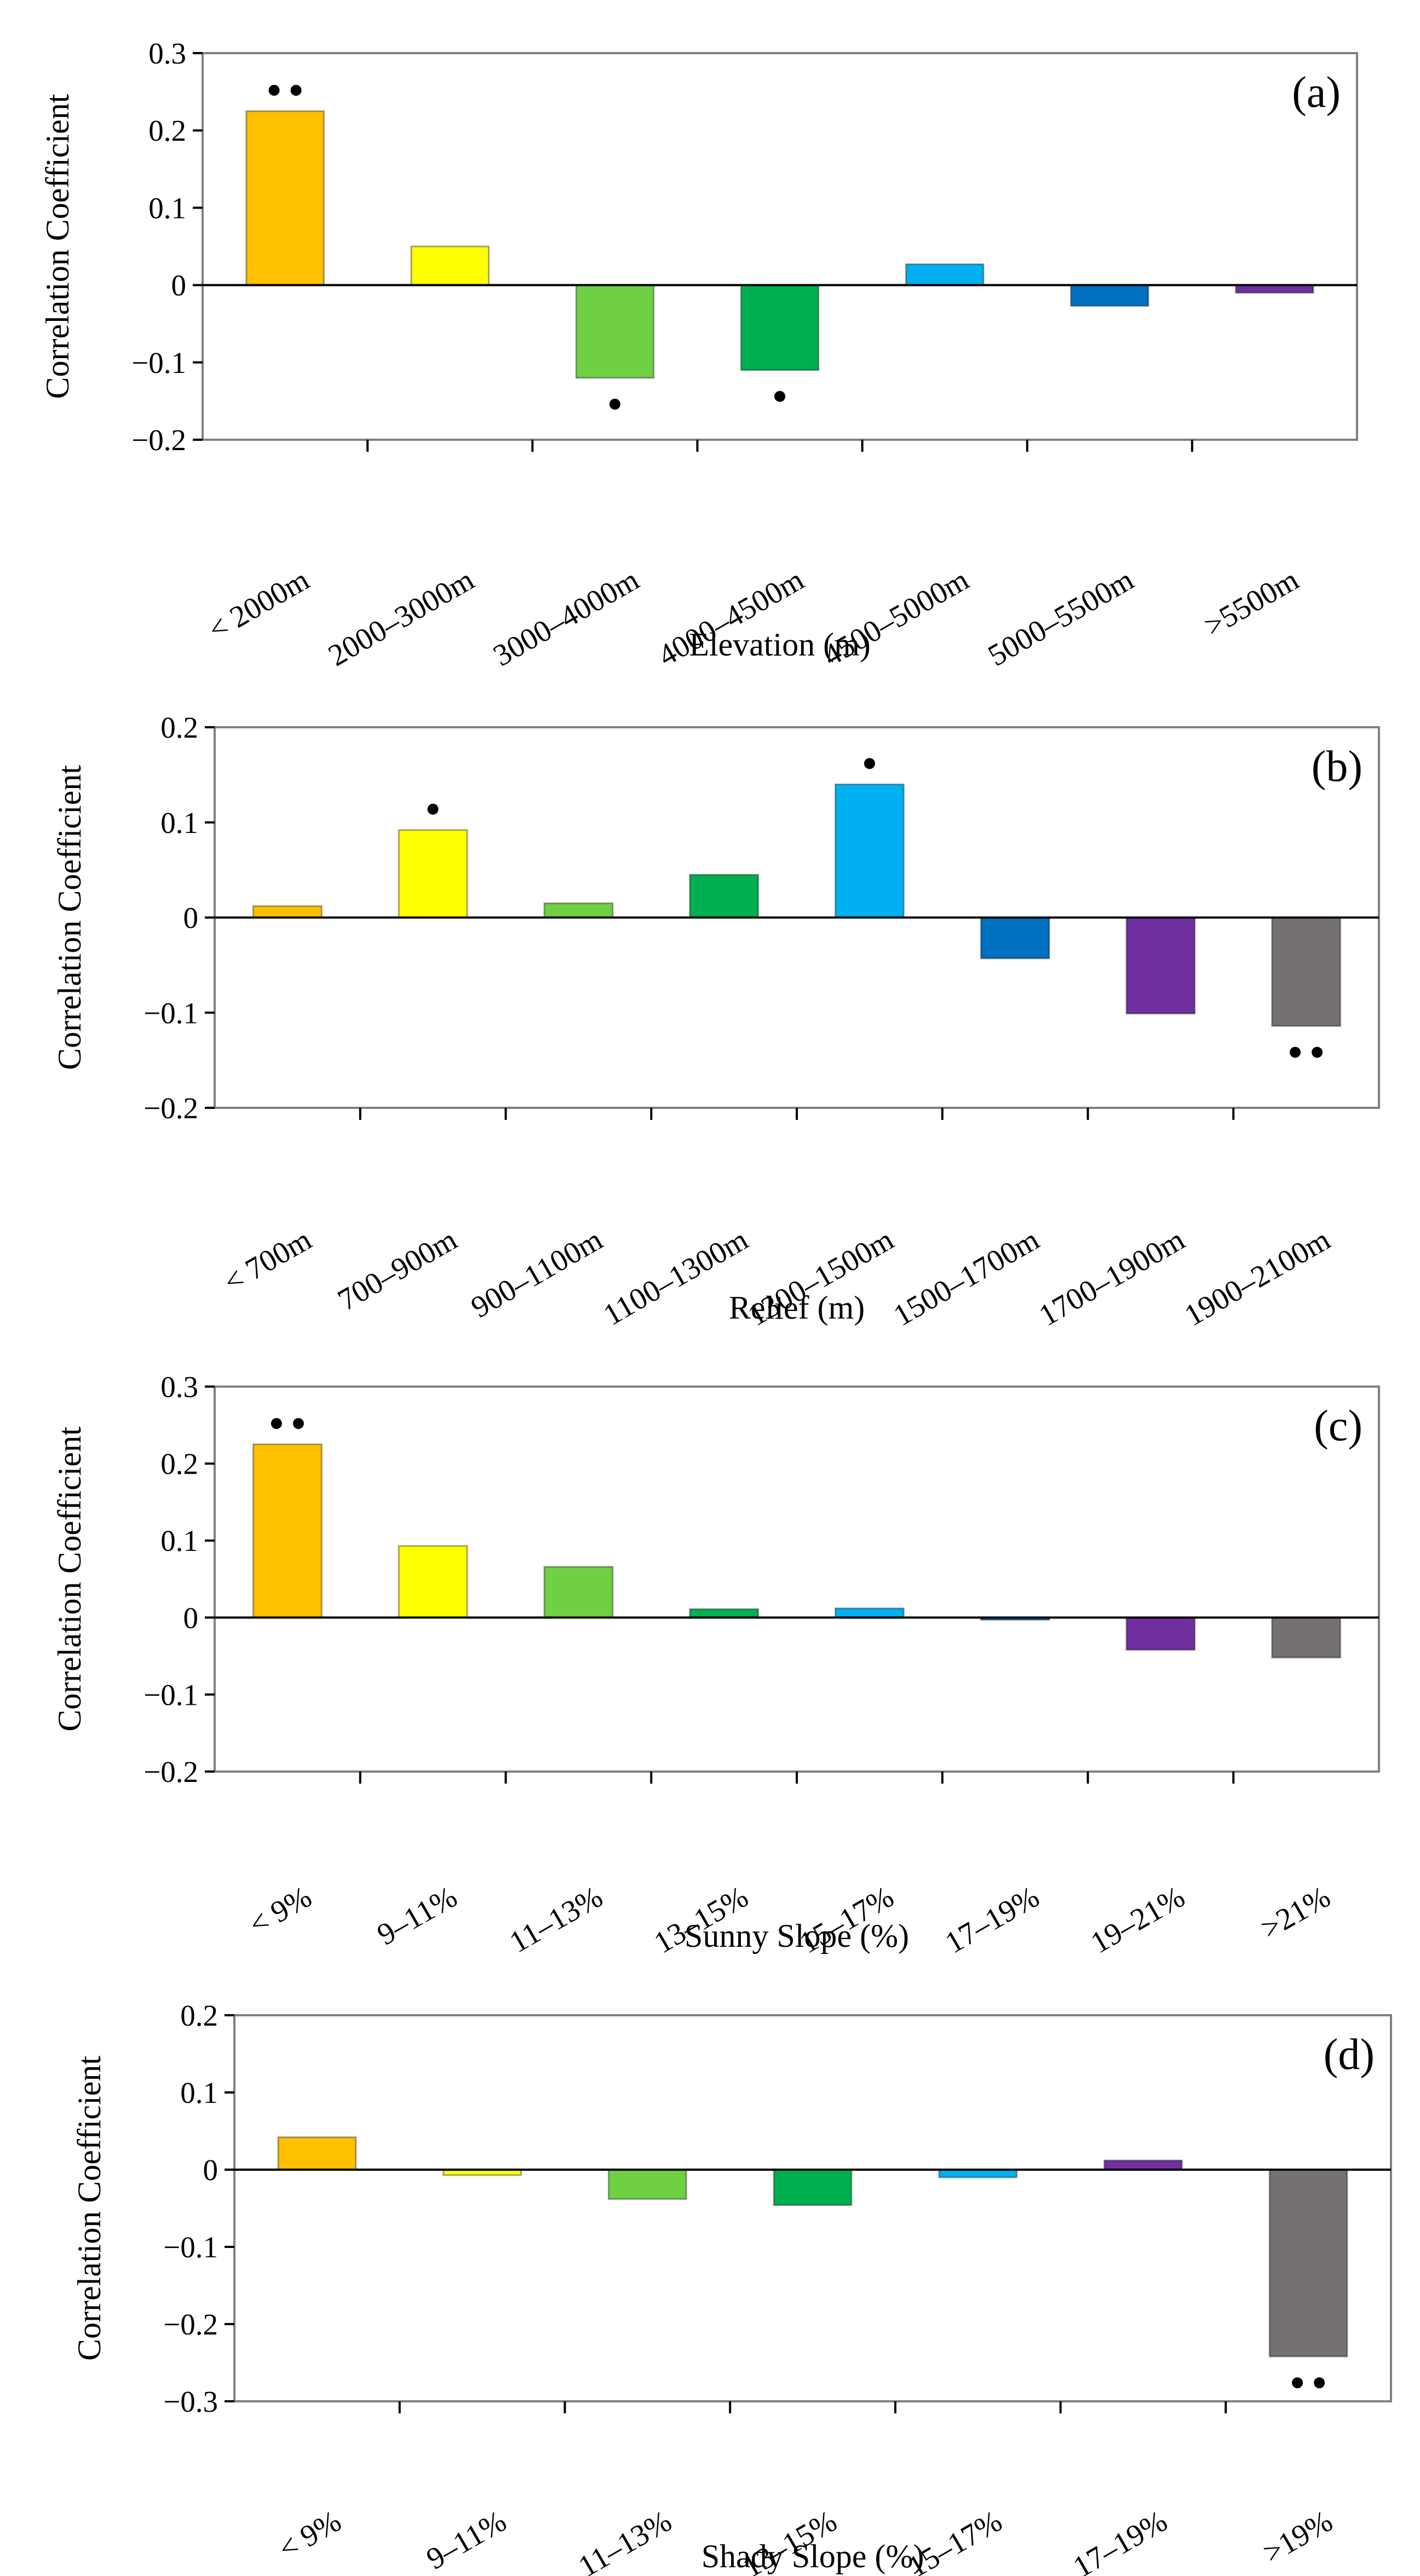  What do you see at coordinates (1297, 2537) in the screenshot?
I see `x-category-label: >19%` at bounding box center [1297, 2537].